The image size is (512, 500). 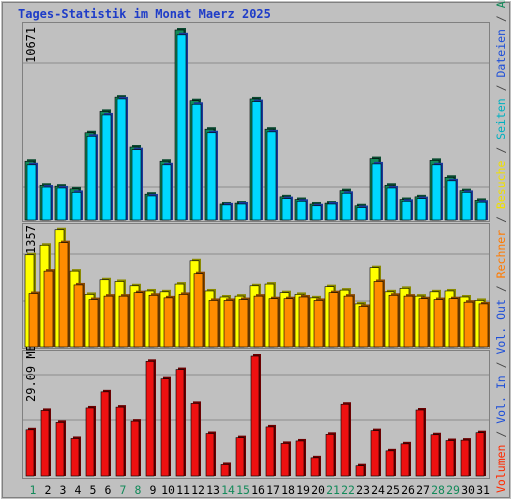 What do you see at coordinates (153, 490) in the screenshot?
I see `x-tick-label: 9` at bounding box center [153, 490].